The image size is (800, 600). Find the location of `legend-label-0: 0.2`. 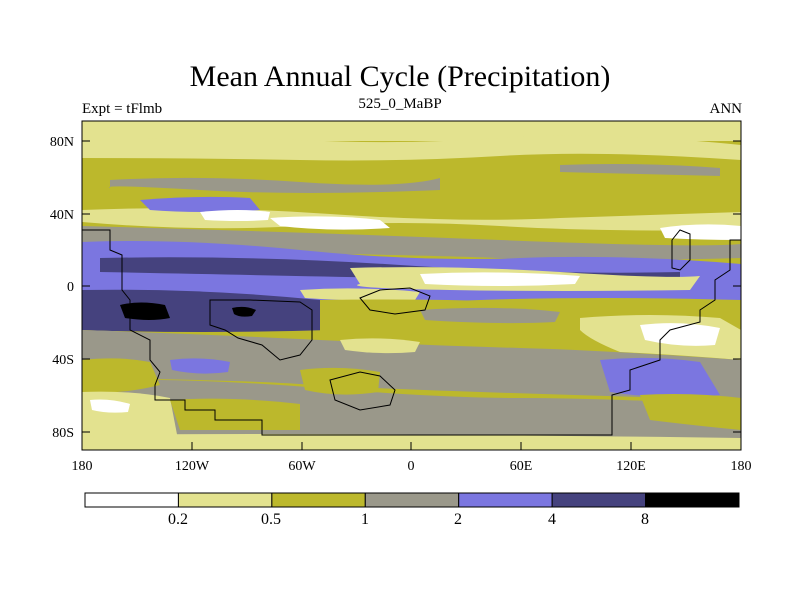

legend-label-0: 0.2 is located at coordinates (178, 519).